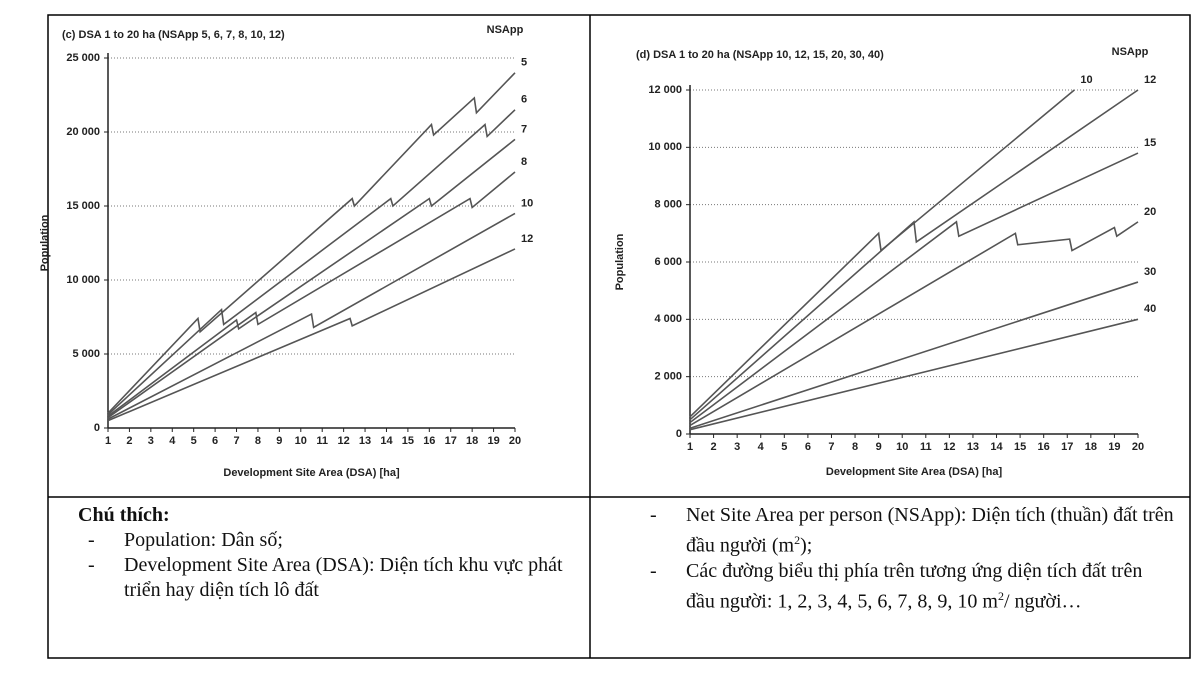  I want to click on y-tick-label: 20 000, so click(83, 132).